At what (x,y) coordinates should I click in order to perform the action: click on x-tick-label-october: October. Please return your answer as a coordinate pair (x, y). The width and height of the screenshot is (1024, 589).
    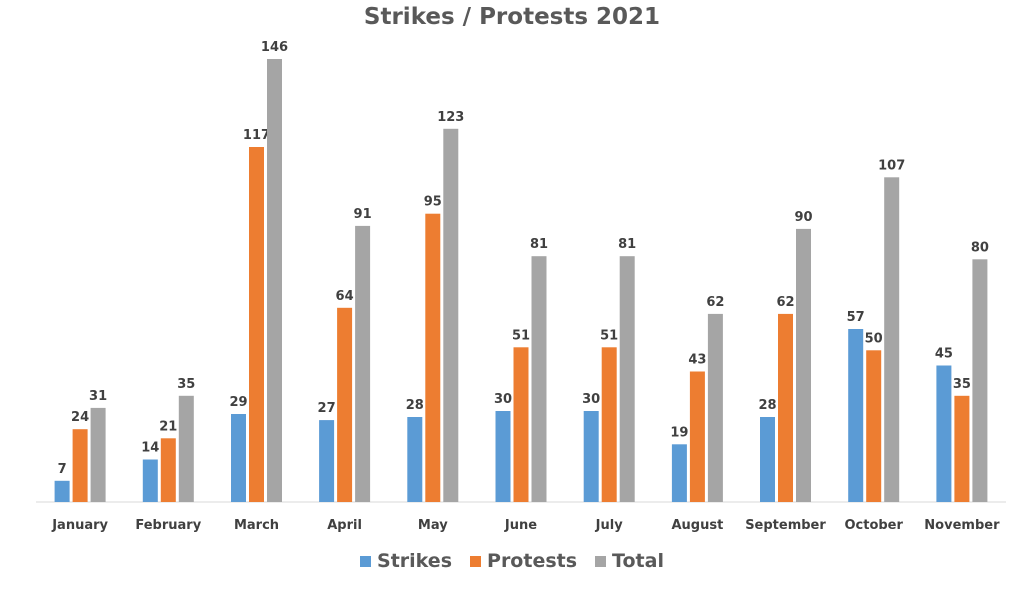
    Looking at the image, I should click on (873, 525).